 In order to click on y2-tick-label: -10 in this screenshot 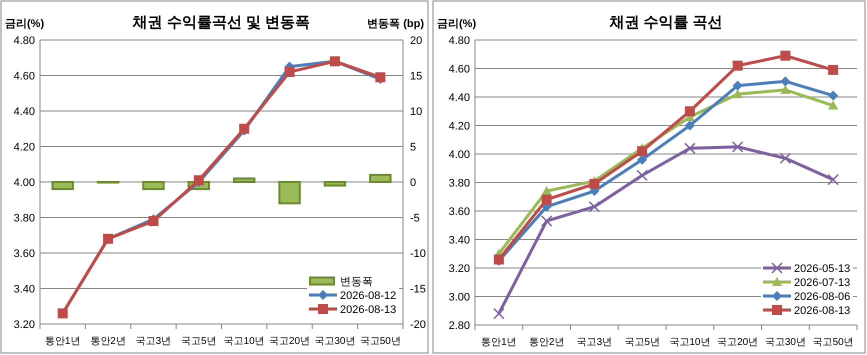, I will do `click(418, 254)`.